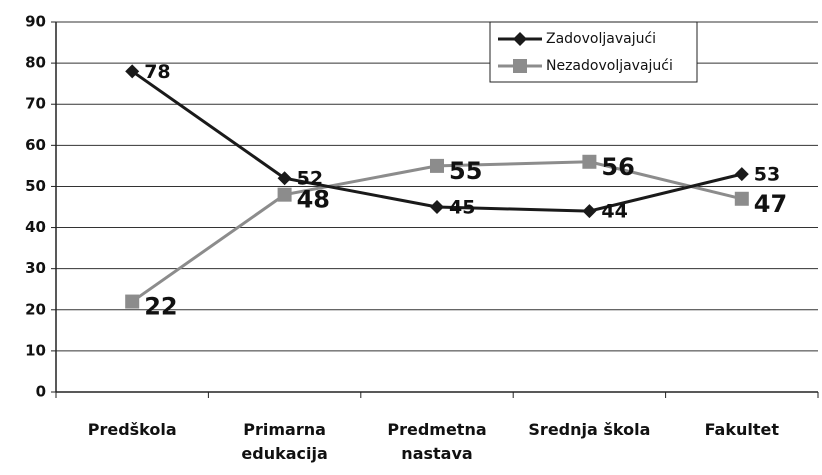  I want to click on x-tick-label: Srednja škola, so click(589, 429).